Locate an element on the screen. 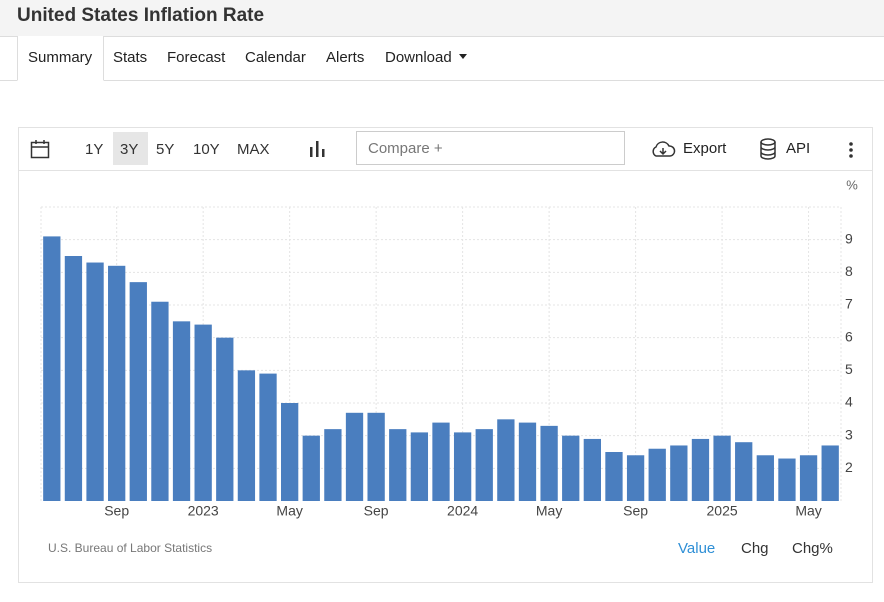 The image size is (884, 602). api-icon is located at coordinates (768, 149).